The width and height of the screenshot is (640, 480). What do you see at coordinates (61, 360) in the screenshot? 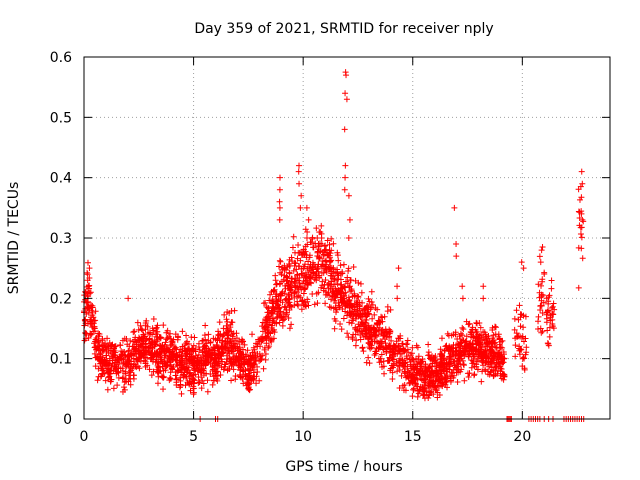
I see `y-tick-label: 0.1` at bounding box center [61, 360].